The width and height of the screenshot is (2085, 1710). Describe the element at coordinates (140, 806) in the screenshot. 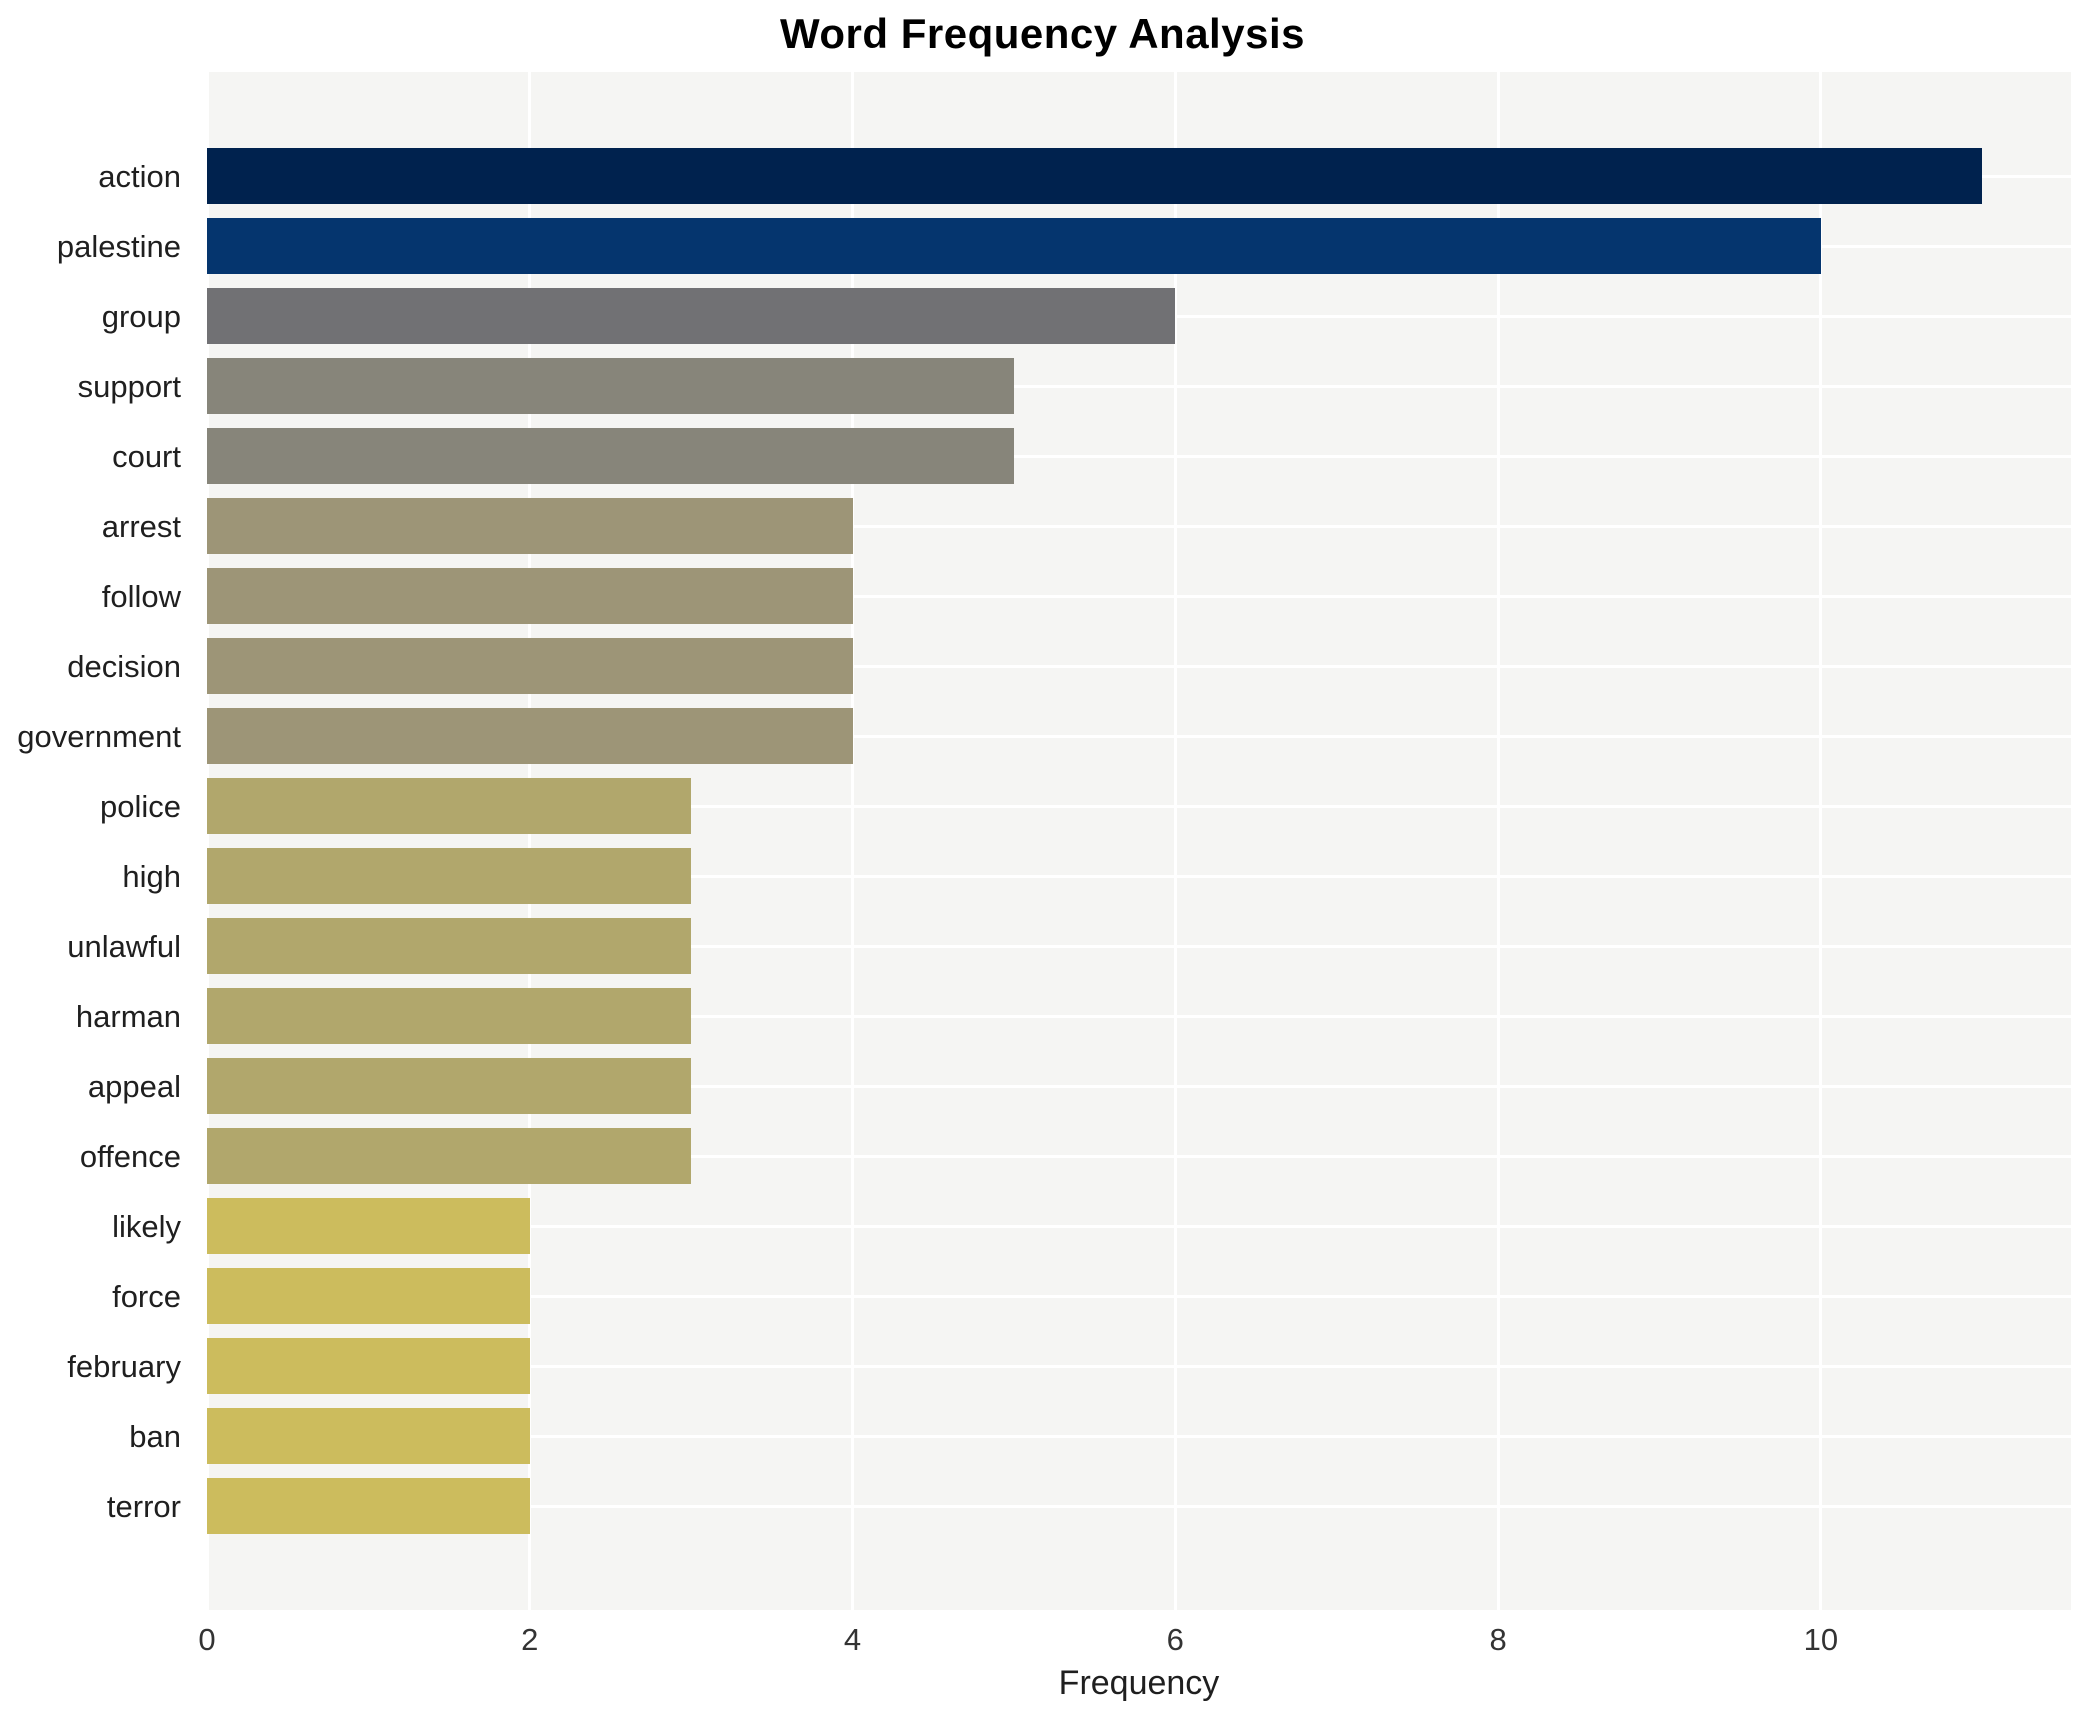

I see `y-label-police: police` at that location.